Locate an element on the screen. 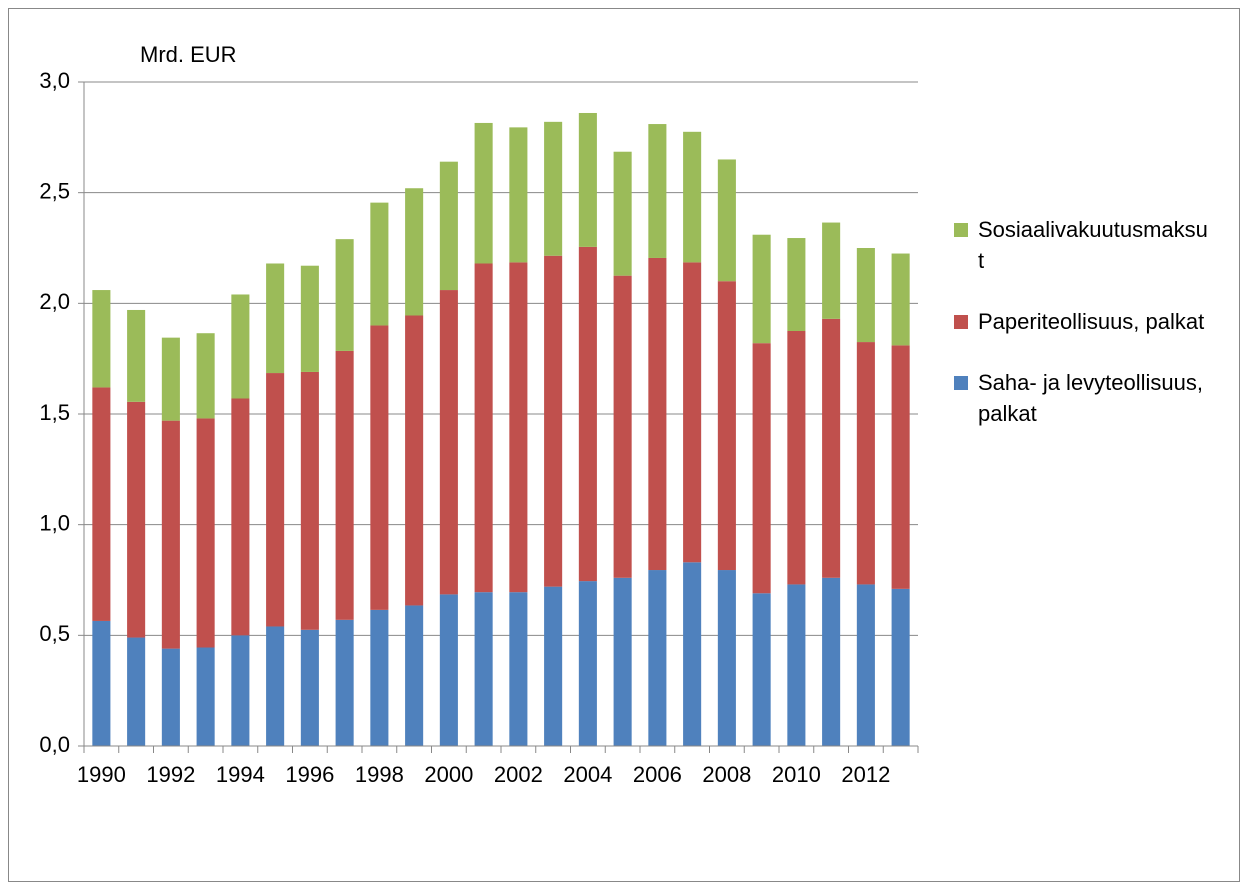 This screenshot has width=1248, height=890. y-tick-label: 1,0 is located at coordinates (54, 522).